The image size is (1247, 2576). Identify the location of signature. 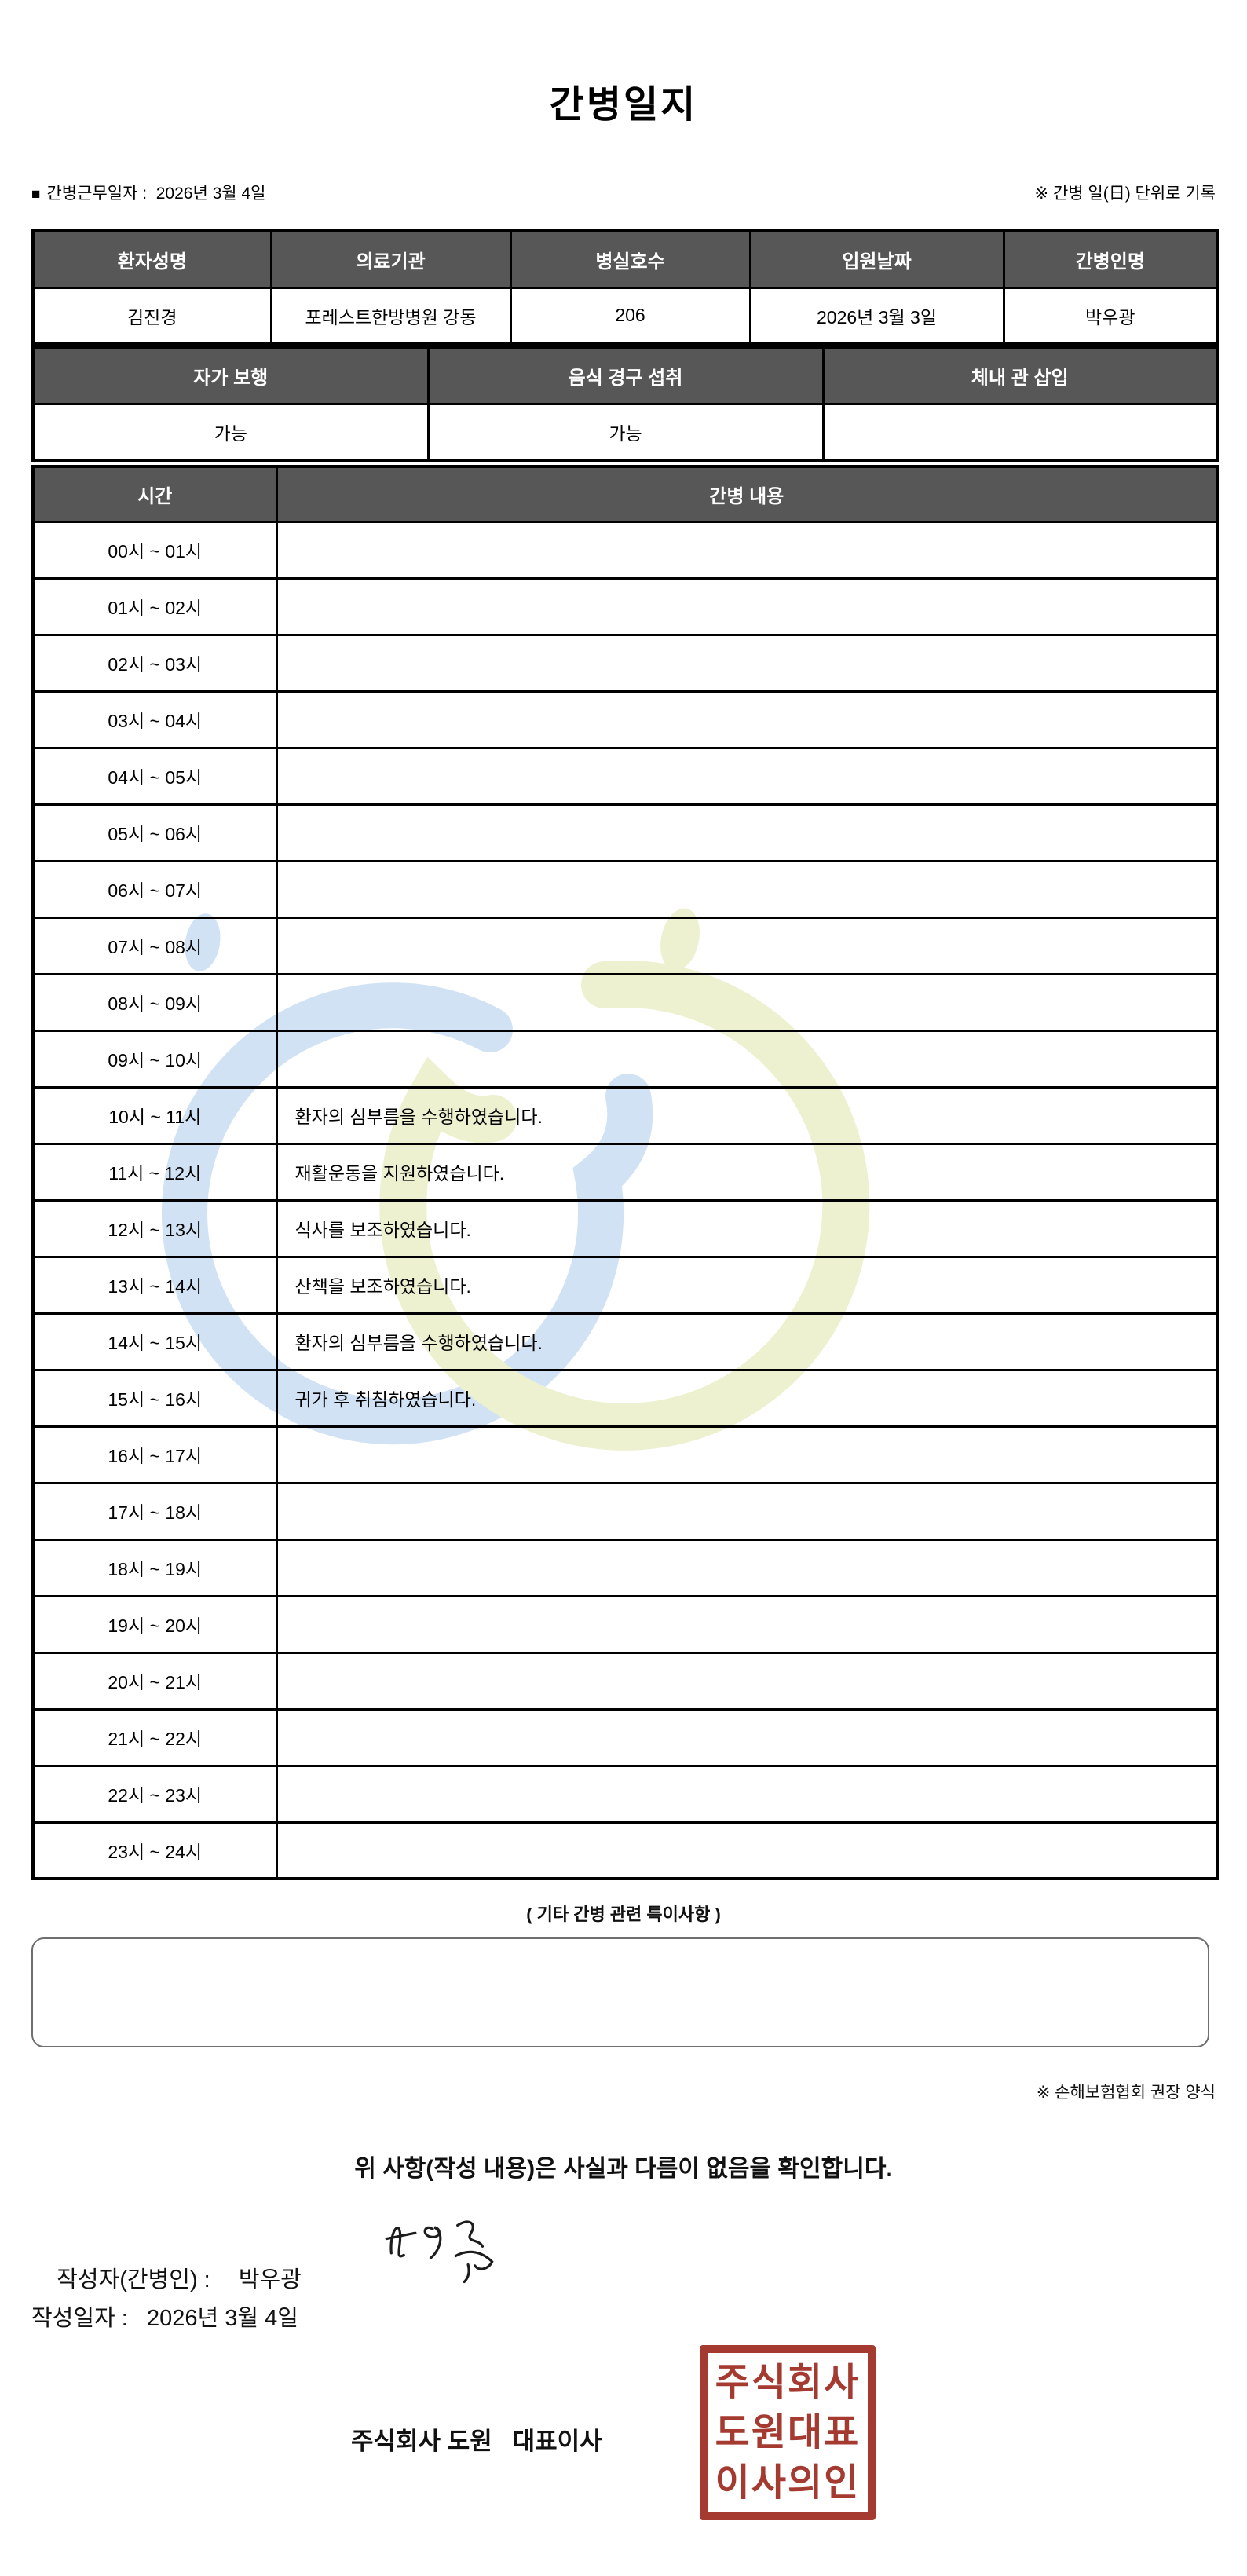
(439, 2252).